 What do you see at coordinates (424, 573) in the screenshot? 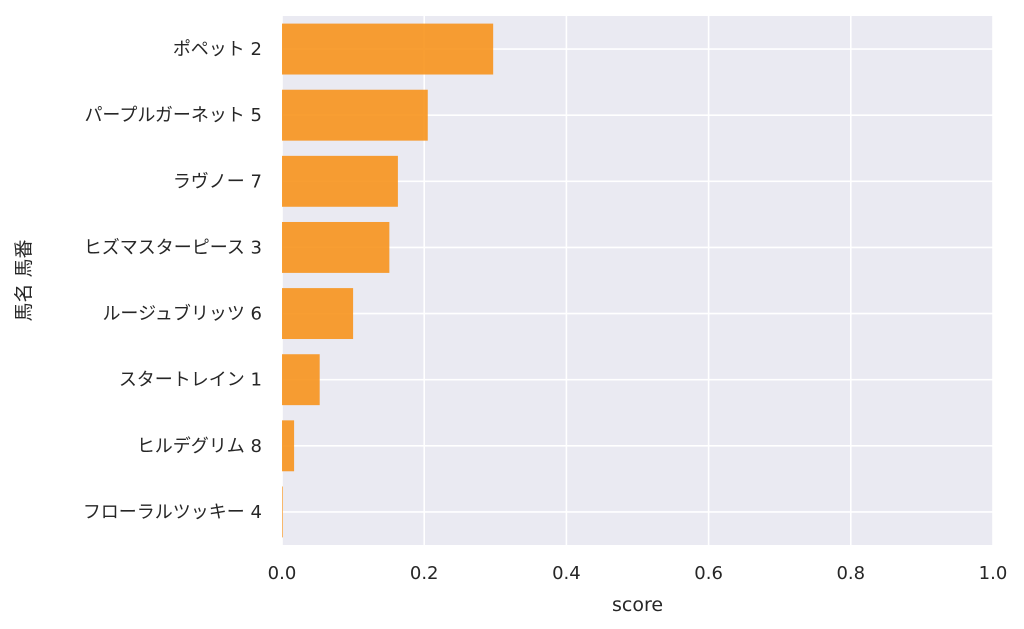
I see `x-tick-label: 0.2` at bounding box center [424, 573].